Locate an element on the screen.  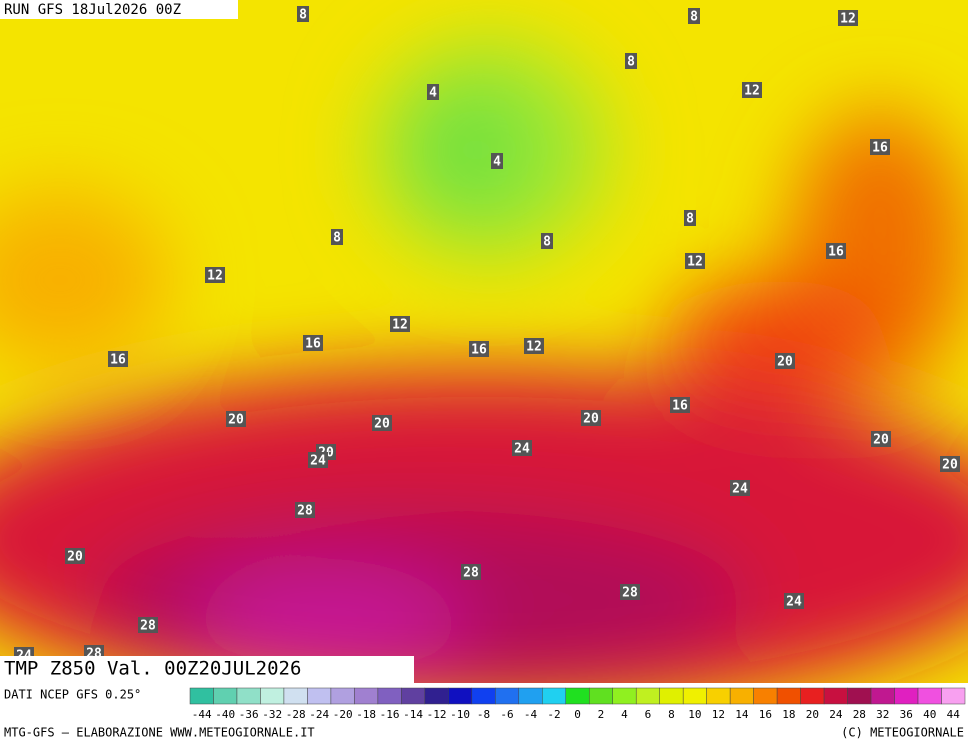
contour-label: 4 is located at coordinates (497, 162).